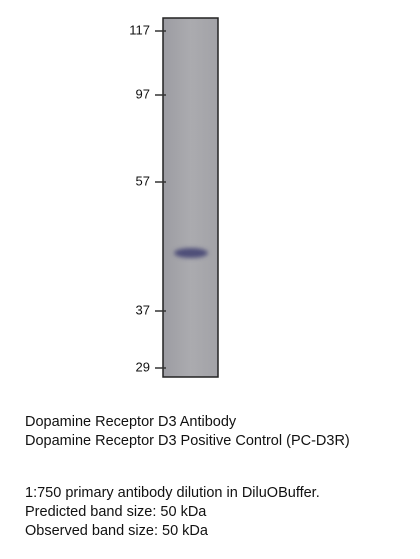  I want to click on band, so click(191, 253).